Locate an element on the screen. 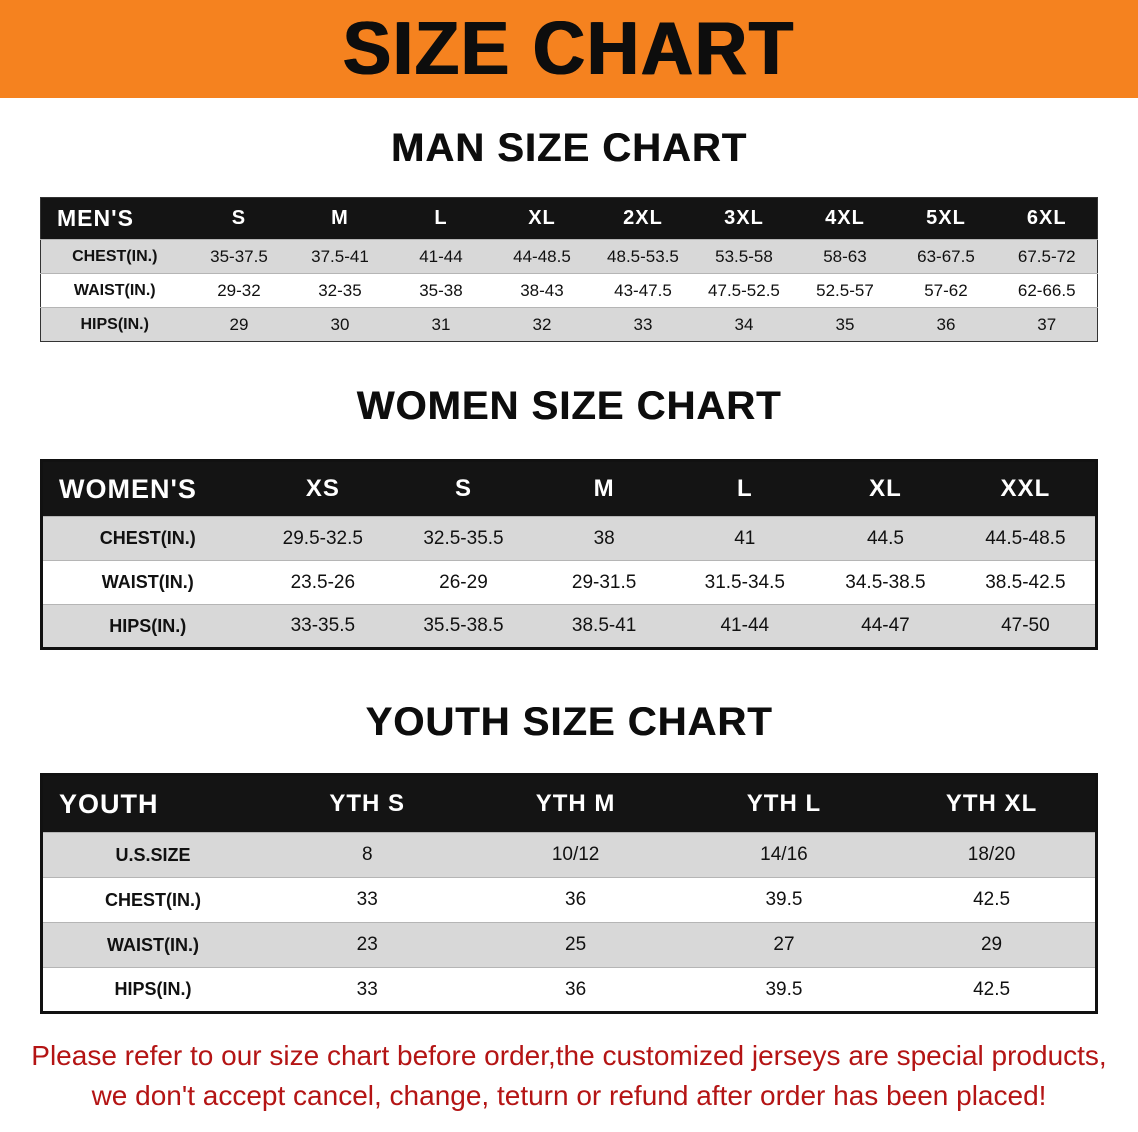 This screenshot has height=1132, width=1138. size-value-cell: 8 is located at coordinates (367, 855).